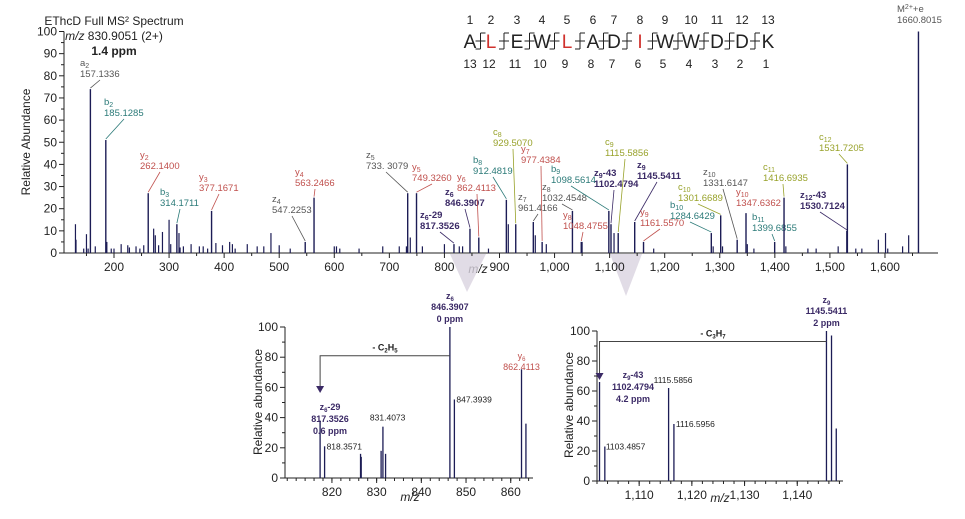 Image resolution: width=965 pixels, height=519 pixels. Describe the element at coordinates (84, 64) in the screenshot. I see `peak-label-ion: a2` at that location.